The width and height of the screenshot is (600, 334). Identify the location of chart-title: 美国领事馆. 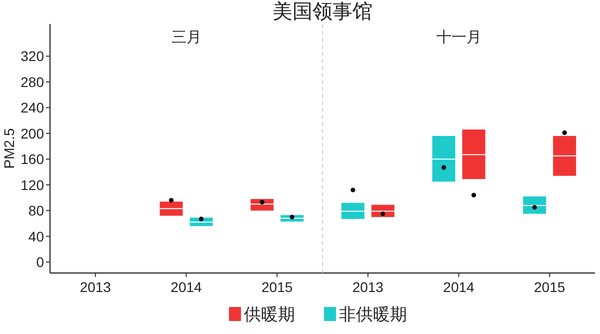
(322, 11).